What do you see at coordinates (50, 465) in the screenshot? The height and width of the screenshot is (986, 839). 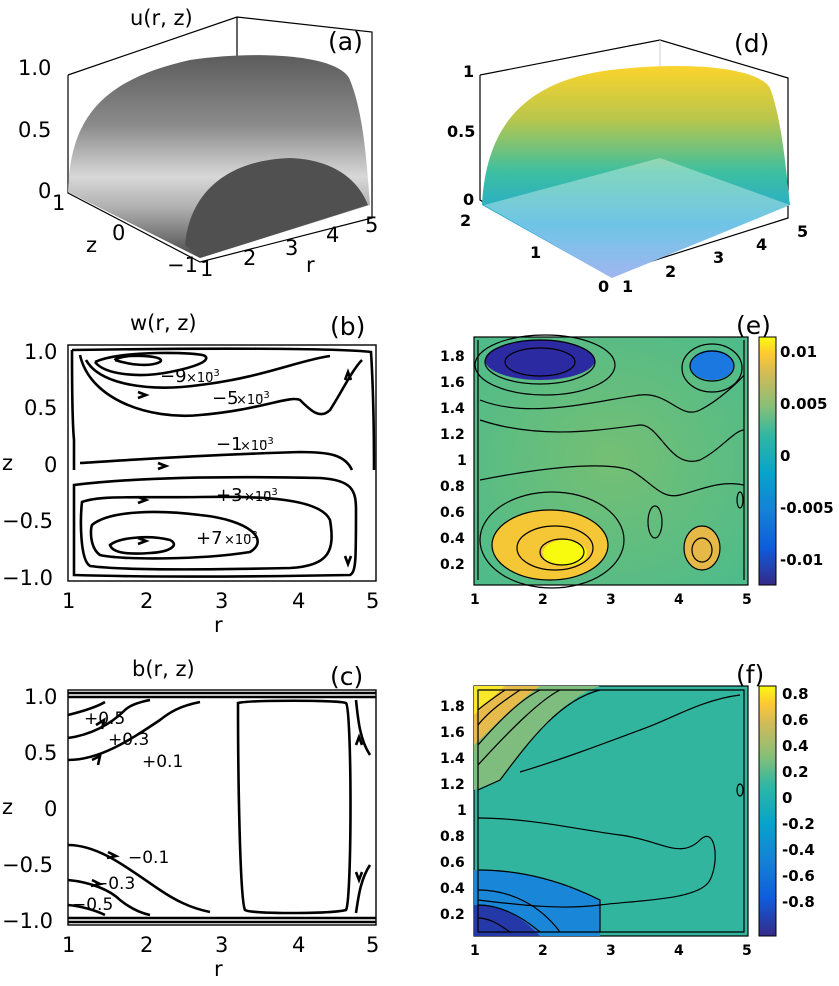 I see `panel-b-ytick-3: 0` at bounding box center [50, 465].